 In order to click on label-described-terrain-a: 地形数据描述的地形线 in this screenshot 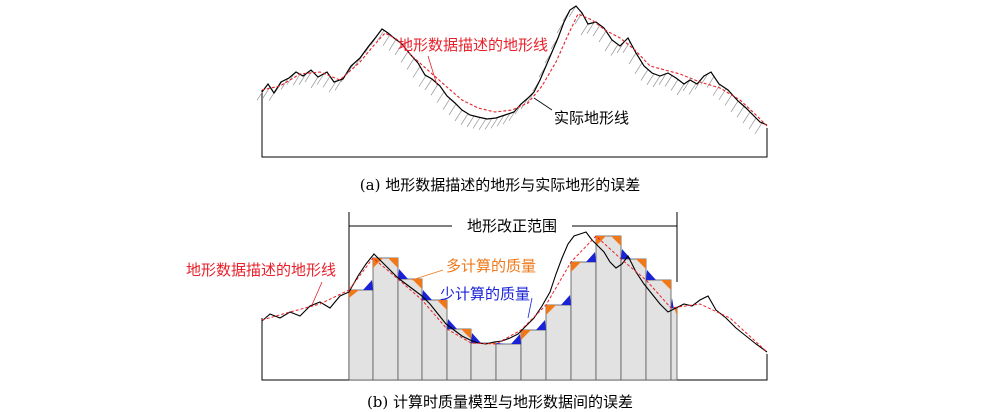, I will do `click(473, 45)`.